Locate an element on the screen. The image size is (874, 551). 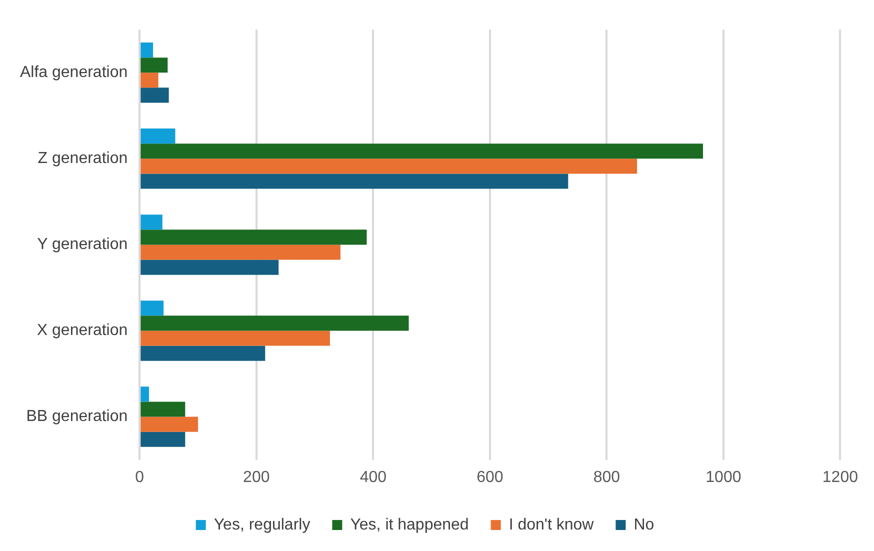
y-tick-label: Y generation is located at coordinates (82, 245).